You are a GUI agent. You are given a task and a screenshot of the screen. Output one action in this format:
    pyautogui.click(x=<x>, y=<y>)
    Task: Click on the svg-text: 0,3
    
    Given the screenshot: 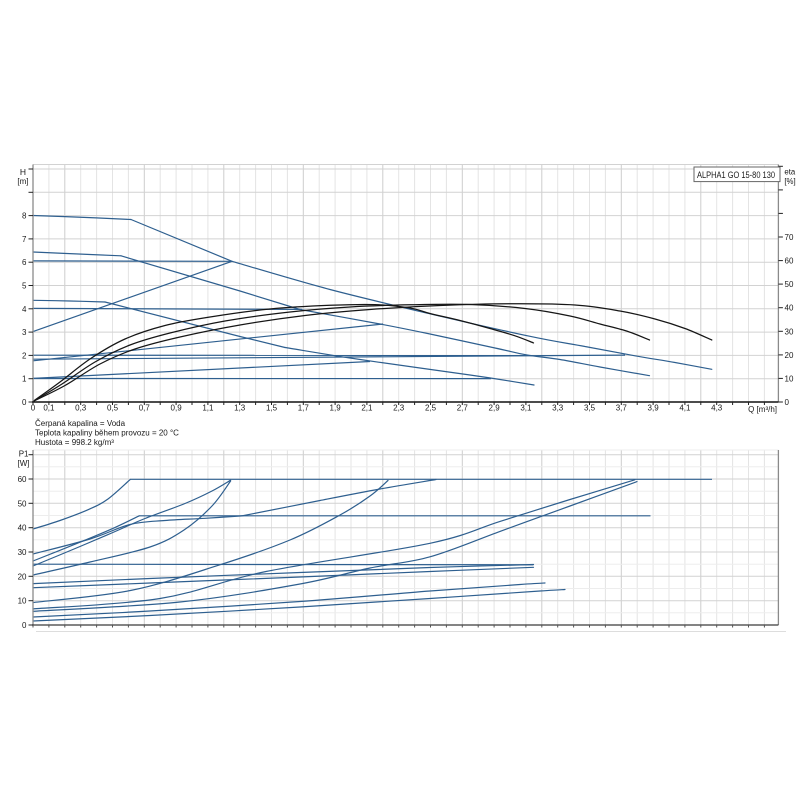 What is the action you would take?
    pyautogui.click(x=81, y=408)
    